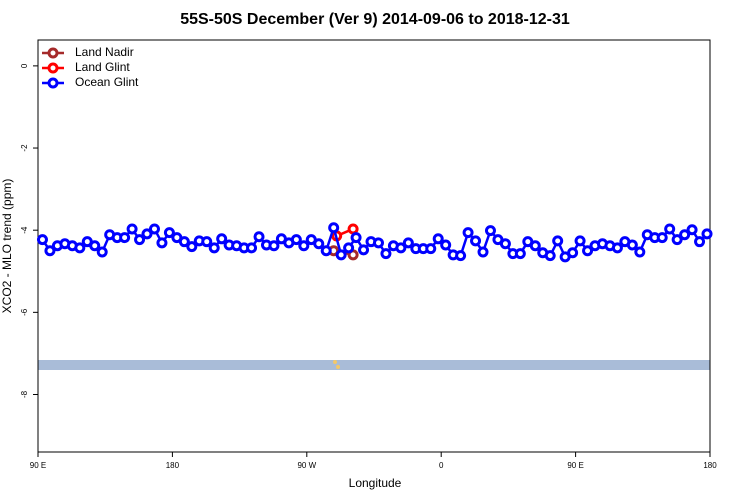  I want to click on y-tick-label: -8, so click(24, 394).